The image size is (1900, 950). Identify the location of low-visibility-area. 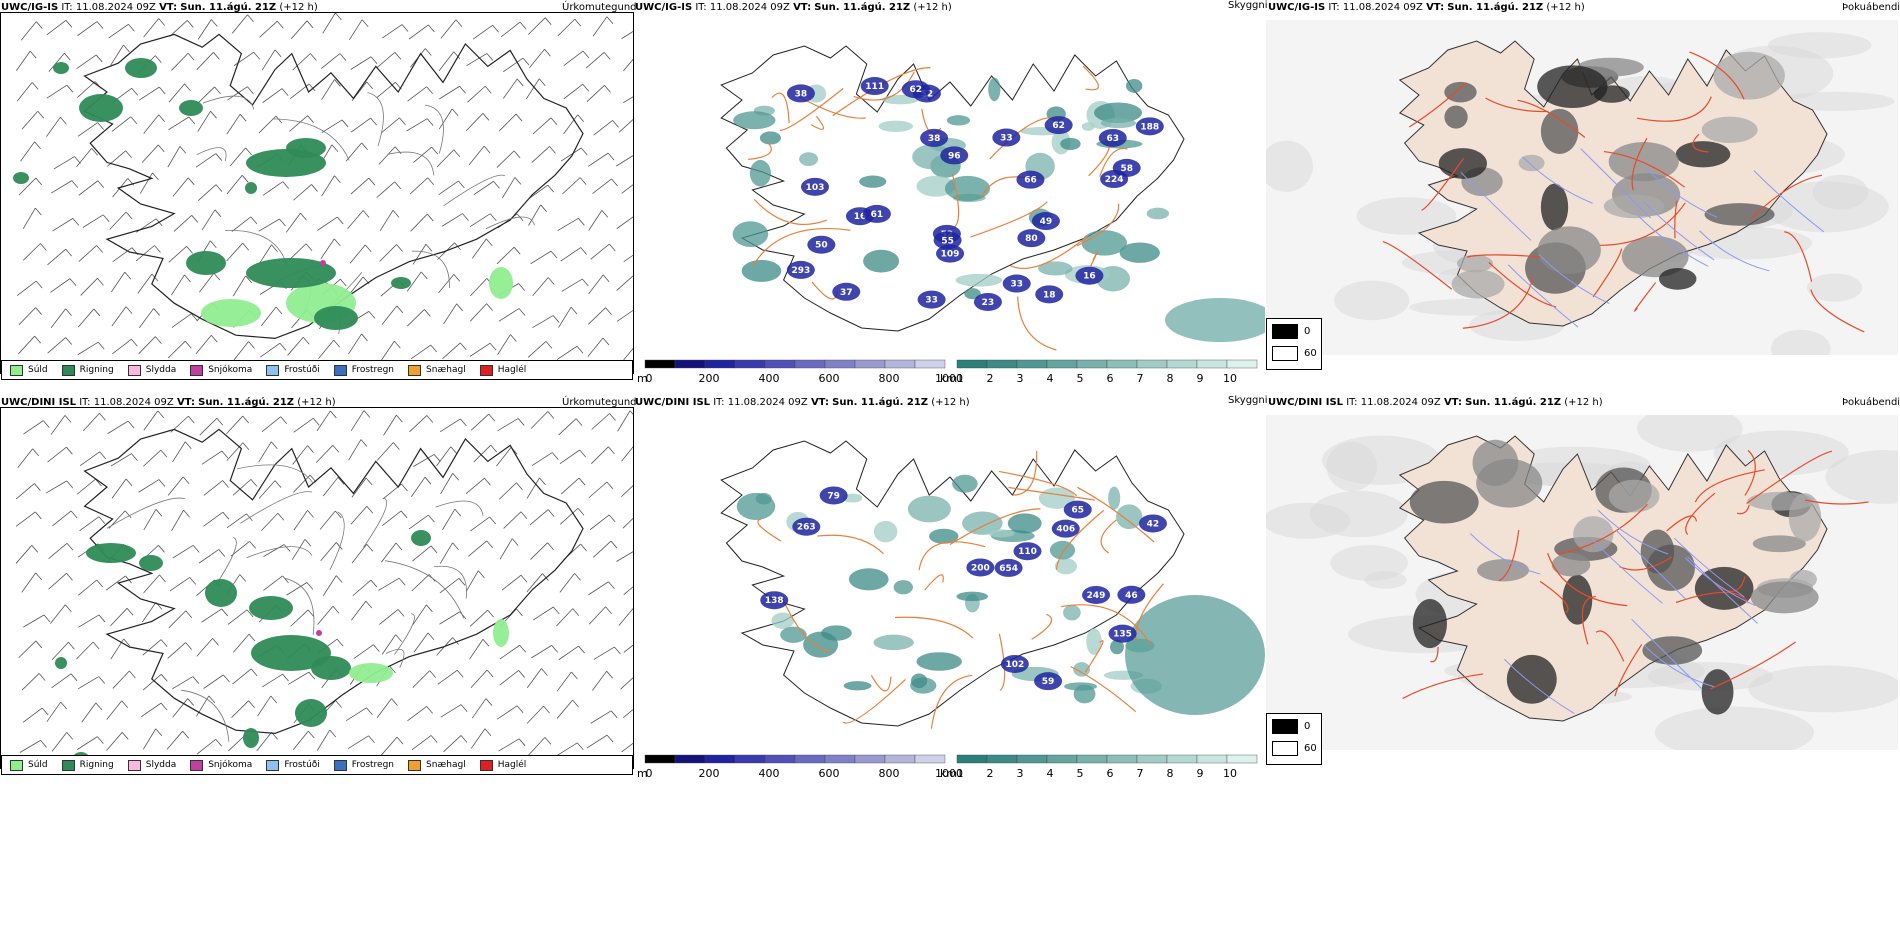
(1016, 283).